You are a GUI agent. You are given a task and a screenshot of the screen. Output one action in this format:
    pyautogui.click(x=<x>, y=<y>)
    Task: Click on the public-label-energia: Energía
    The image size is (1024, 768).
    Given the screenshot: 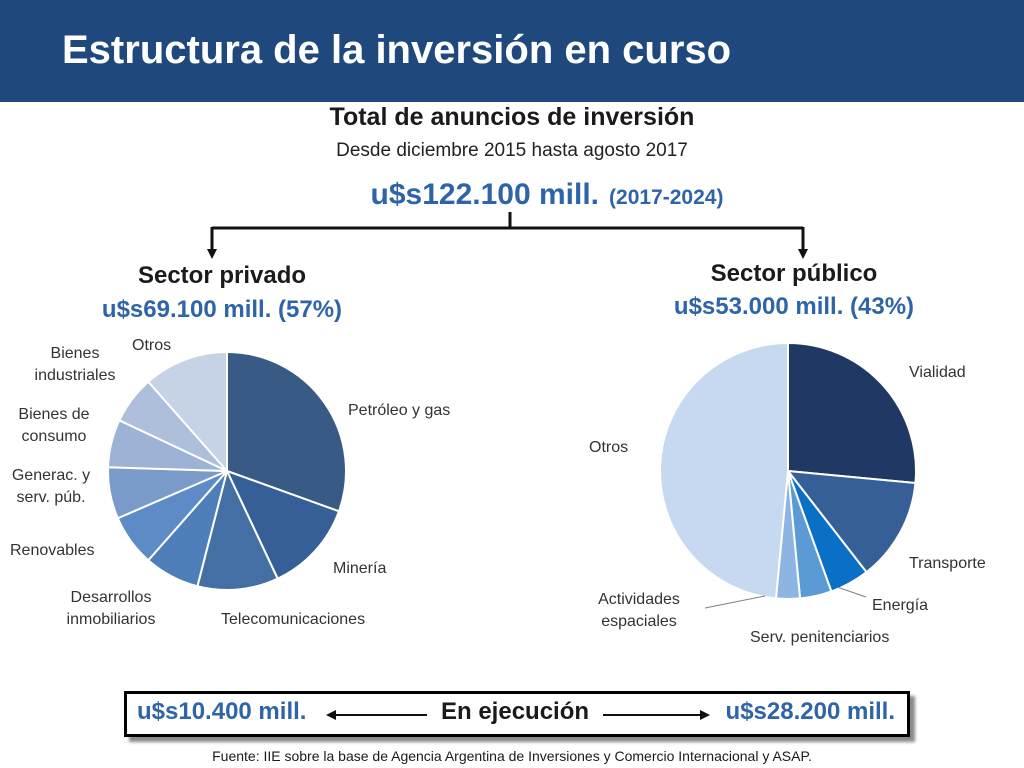 What is the action you would take?
    pyautogui.click(x=900, y=605)
    